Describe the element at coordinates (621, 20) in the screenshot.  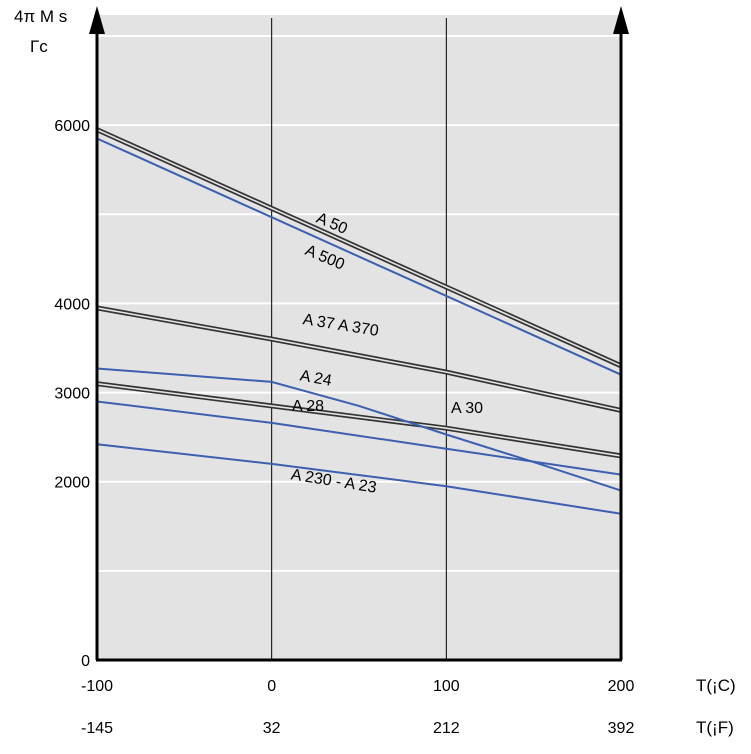
I see `y-axis-right-arrow` at that location.